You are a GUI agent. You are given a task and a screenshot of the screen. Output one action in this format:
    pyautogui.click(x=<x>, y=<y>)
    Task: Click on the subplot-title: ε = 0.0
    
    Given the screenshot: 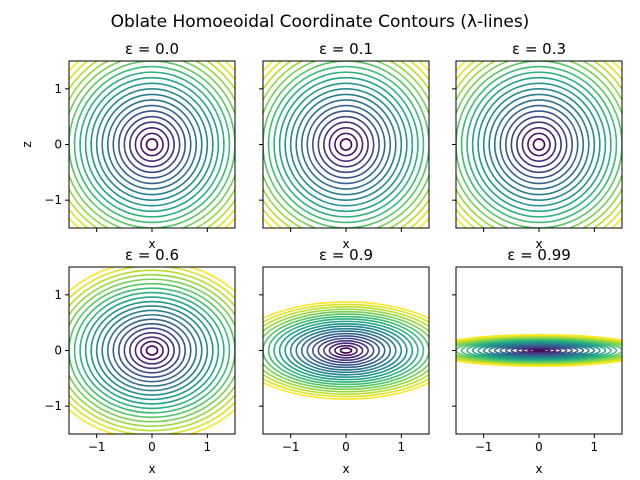 What is the action you would take?
    pyautogui.click(x=152, y=49)
    